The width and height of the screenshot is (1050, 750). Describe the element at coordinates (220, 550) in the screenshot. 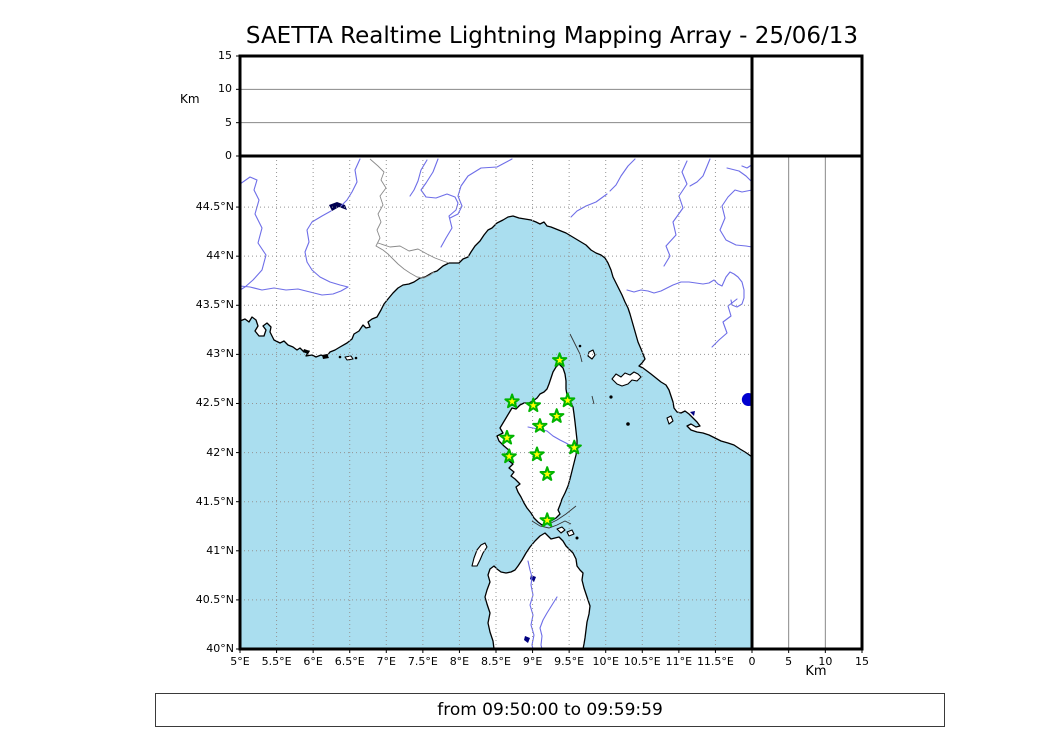

I see `lat-tick-label: 41°N` at that location.